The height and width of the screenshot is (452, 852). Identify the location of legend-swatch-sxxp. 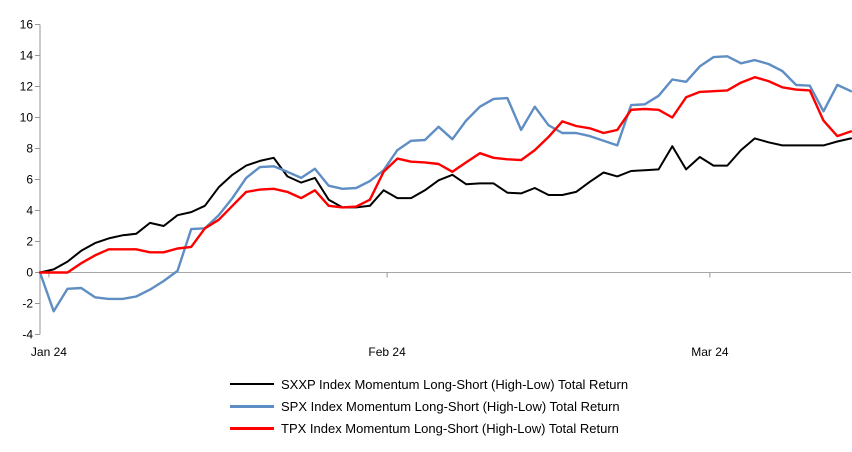
(252, 384).